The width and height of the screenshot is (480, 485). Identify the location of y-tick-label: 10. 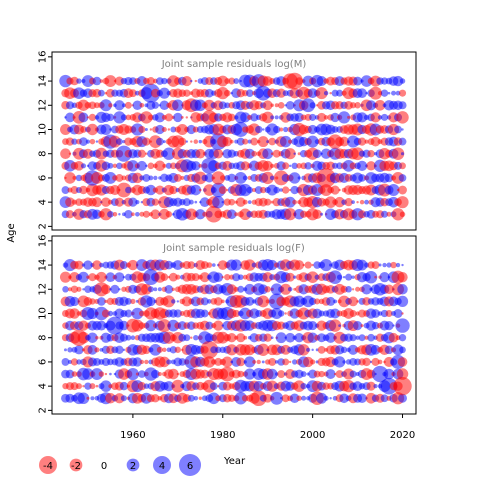
(43, 313).